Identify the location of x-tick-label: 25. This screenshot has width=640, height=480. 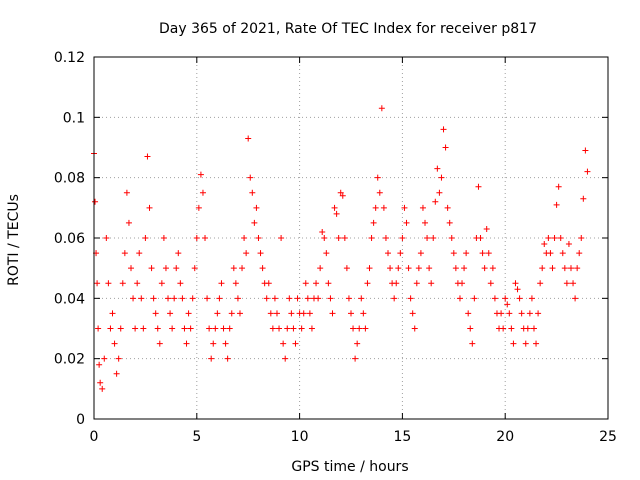
(608, 437).